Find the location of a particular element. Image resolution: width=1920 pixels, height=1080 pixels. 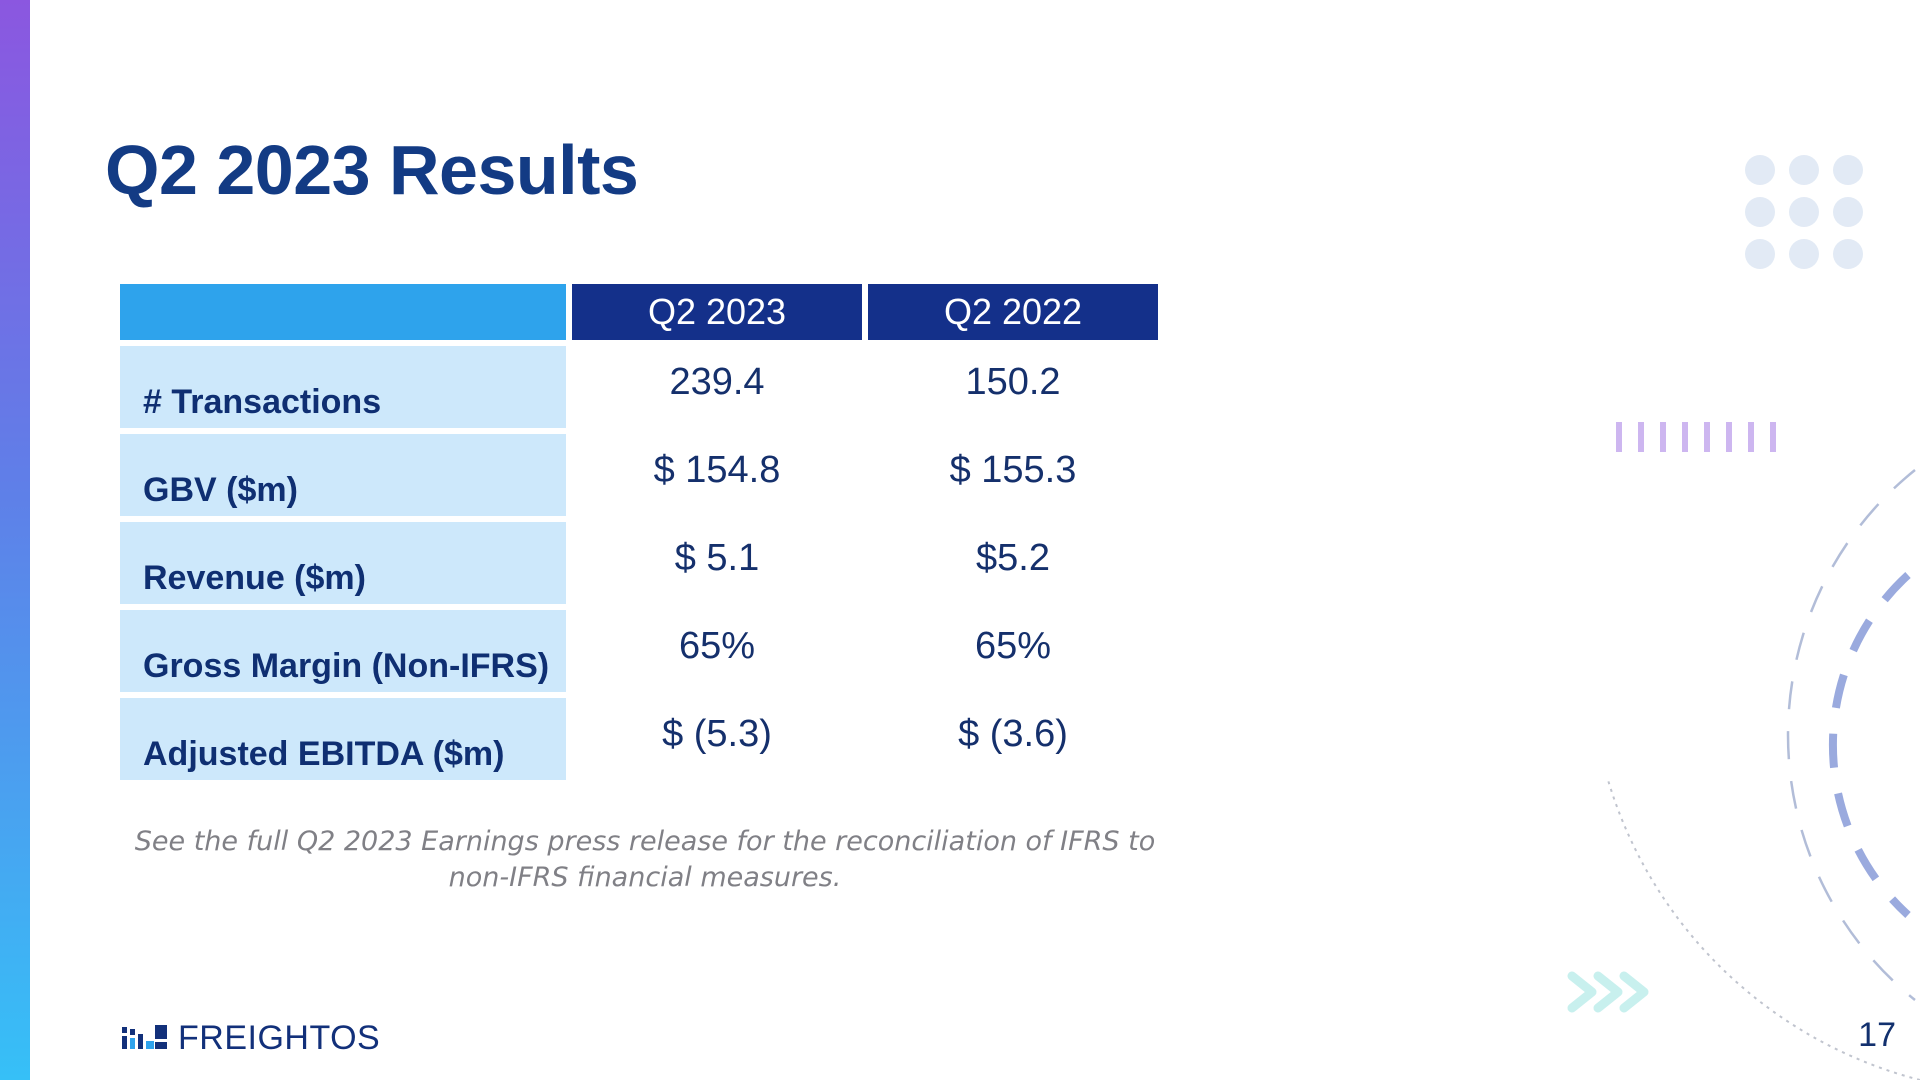

footnote-line-2: non-IFRS financial measures. is located at coordinates (645, 877).